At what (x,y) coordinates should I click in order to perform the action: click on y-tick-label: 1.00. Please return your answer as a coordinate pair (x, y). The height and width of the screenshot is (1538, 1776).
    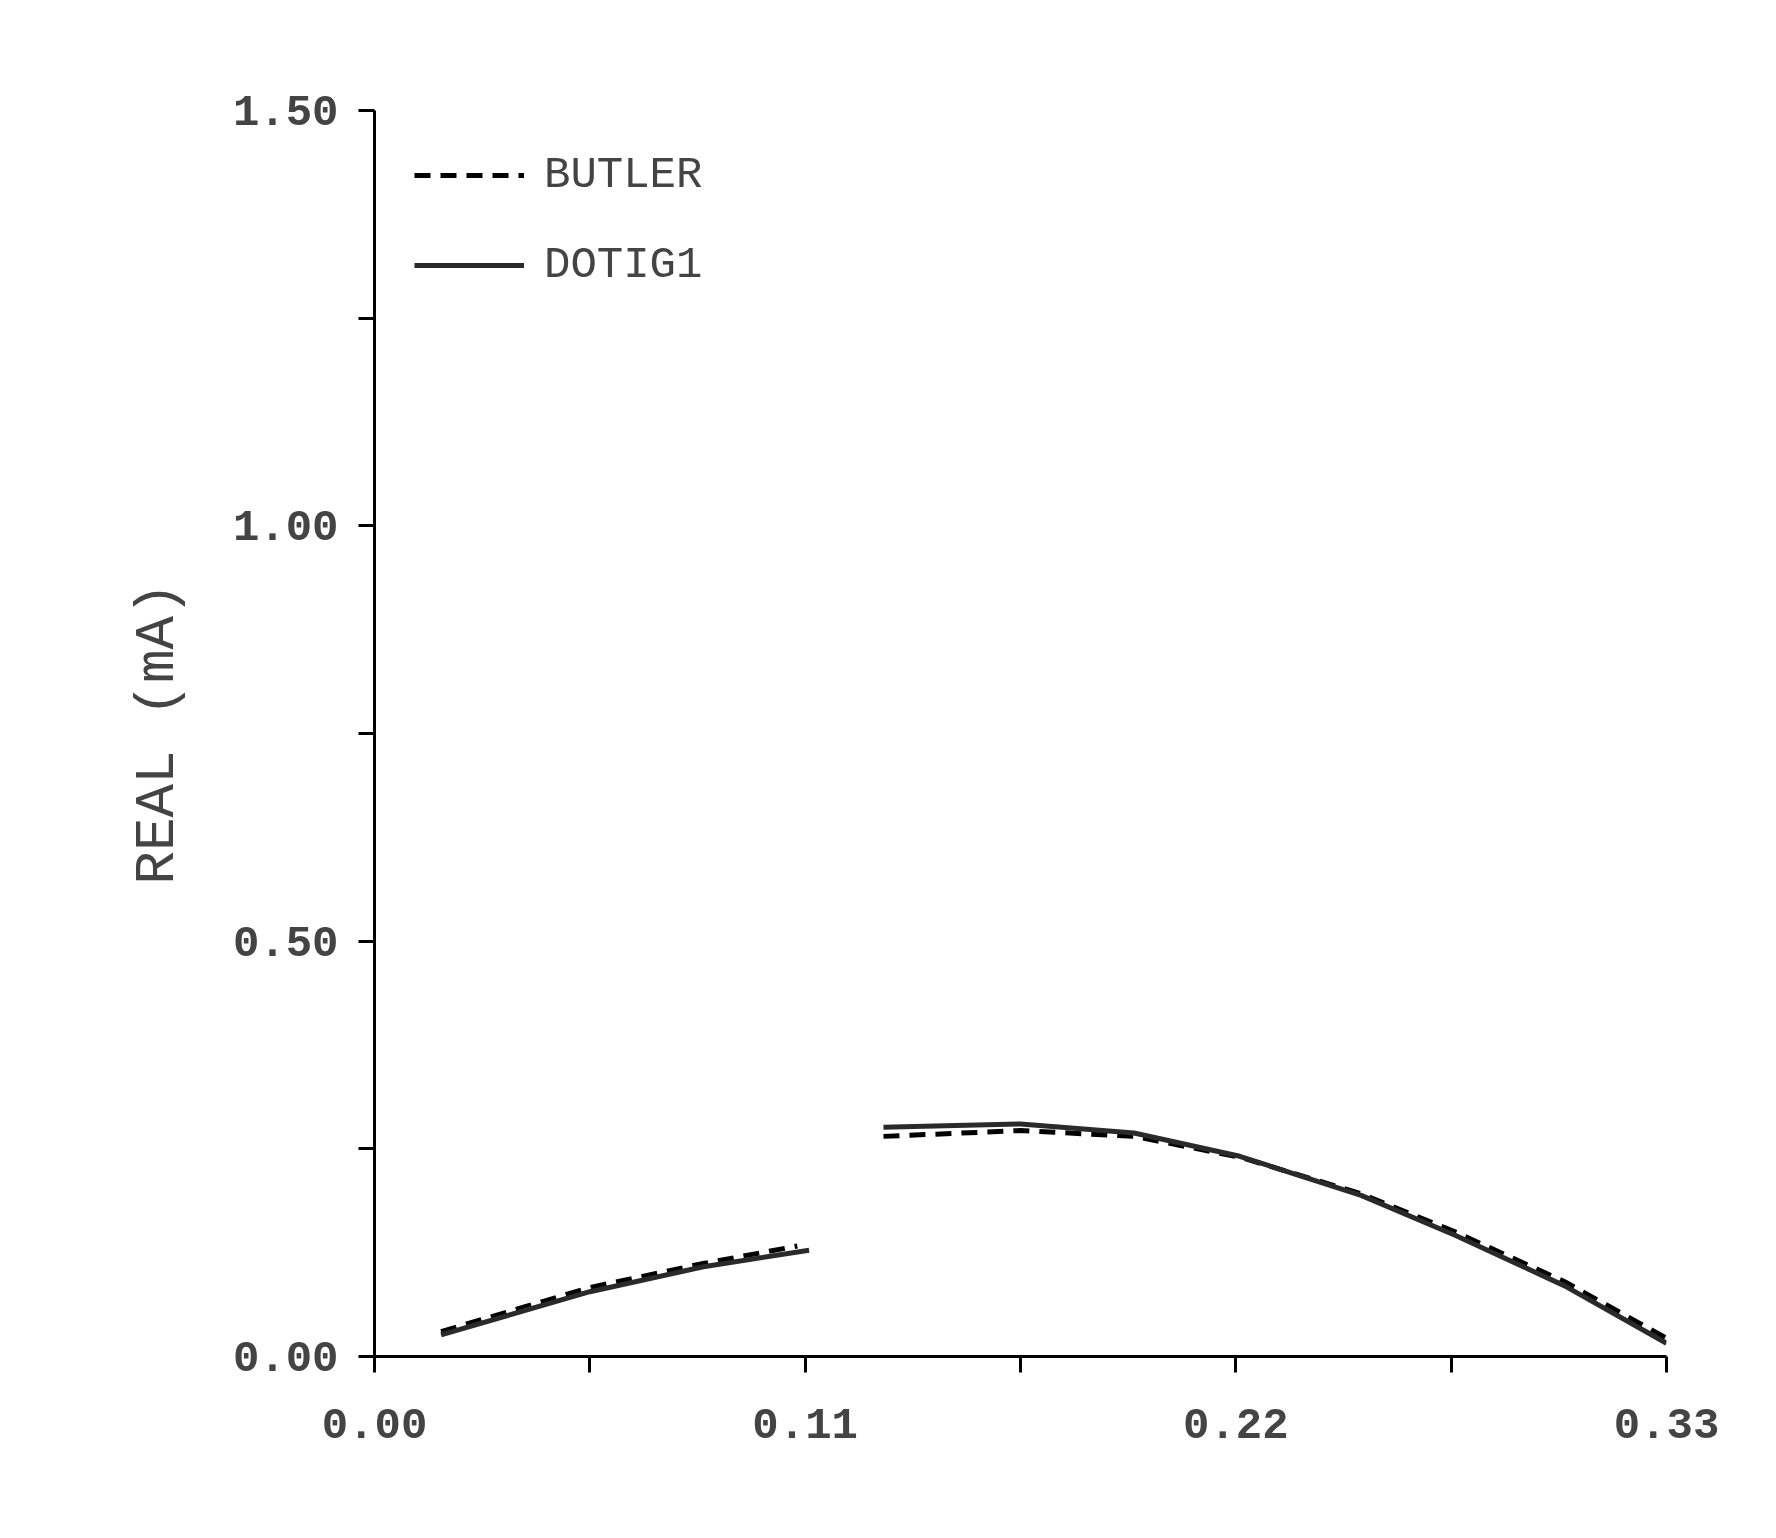
    Looking at the image, I should click on (285, 528).